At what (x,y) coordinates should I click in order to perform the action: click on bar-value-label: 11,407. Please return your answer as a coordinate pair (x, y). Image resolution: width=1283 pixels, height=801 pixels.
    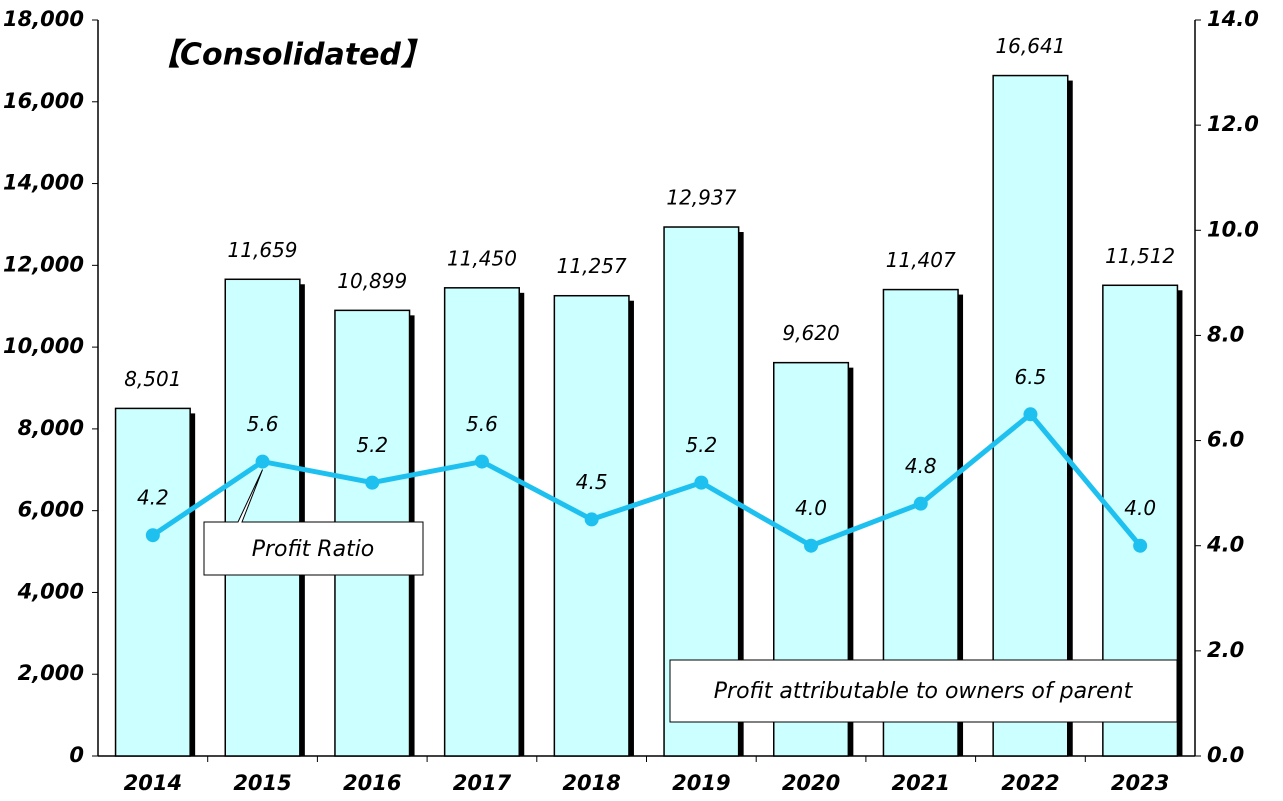
    Looking at the image, I should click on (921, 260).